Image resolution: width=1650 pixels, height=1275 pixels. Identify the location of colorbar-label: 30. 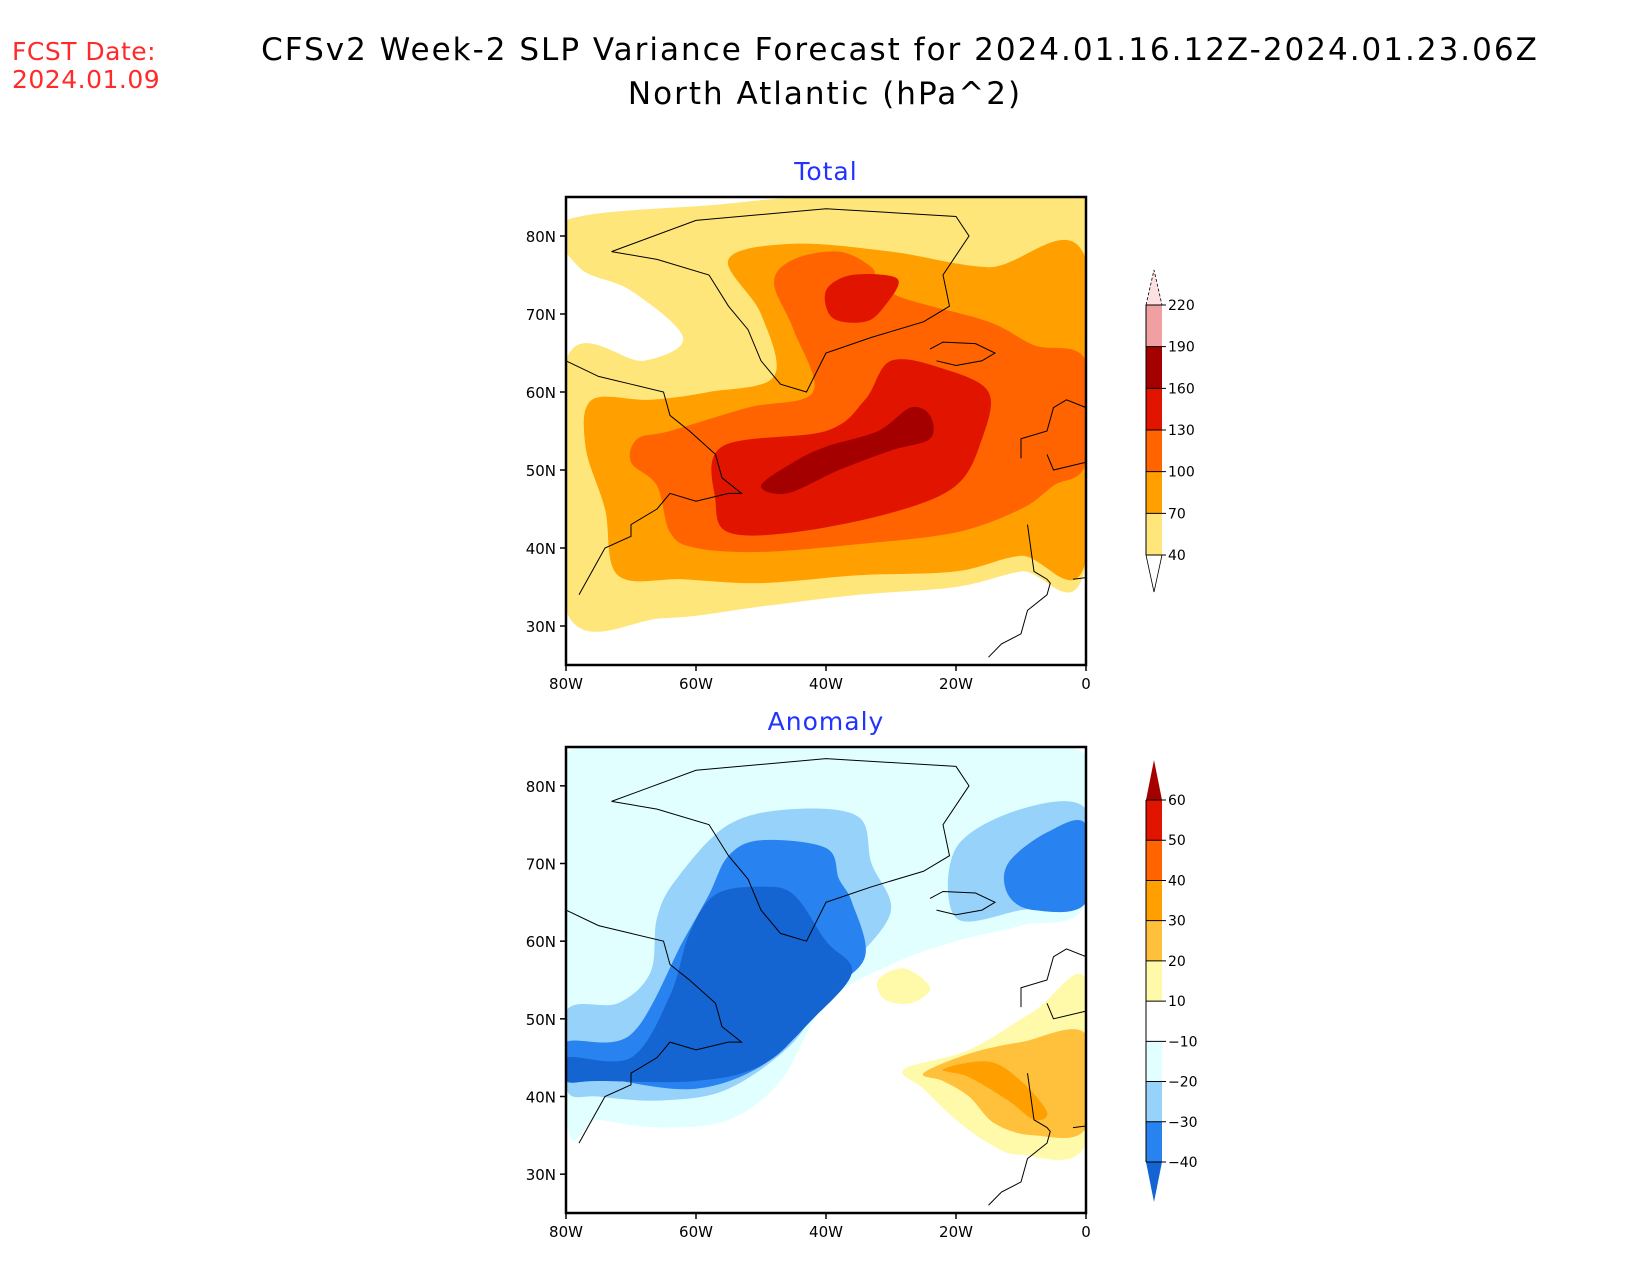
(1177, 922).